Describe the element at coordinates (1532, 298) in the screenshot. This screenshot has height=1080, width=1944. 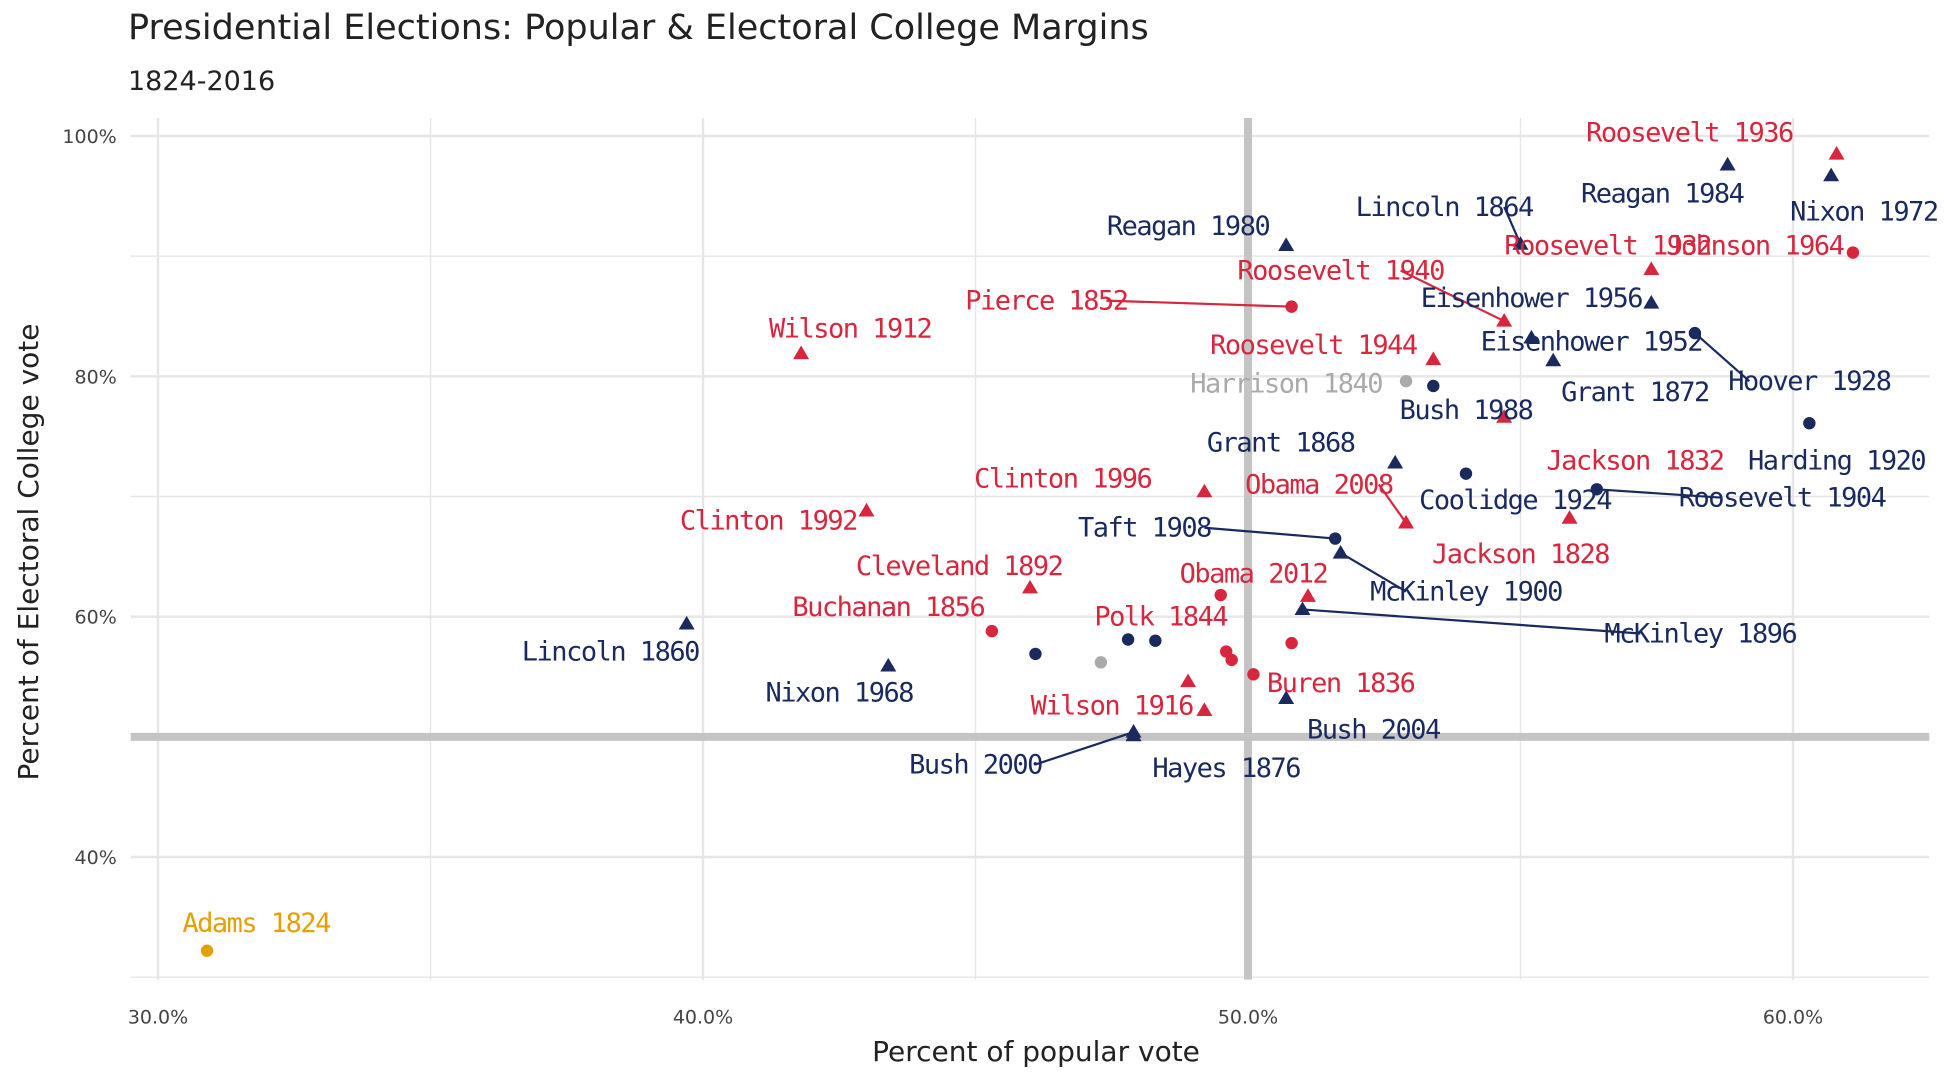
I see `point-label: Eisenhower 1956` at that location.